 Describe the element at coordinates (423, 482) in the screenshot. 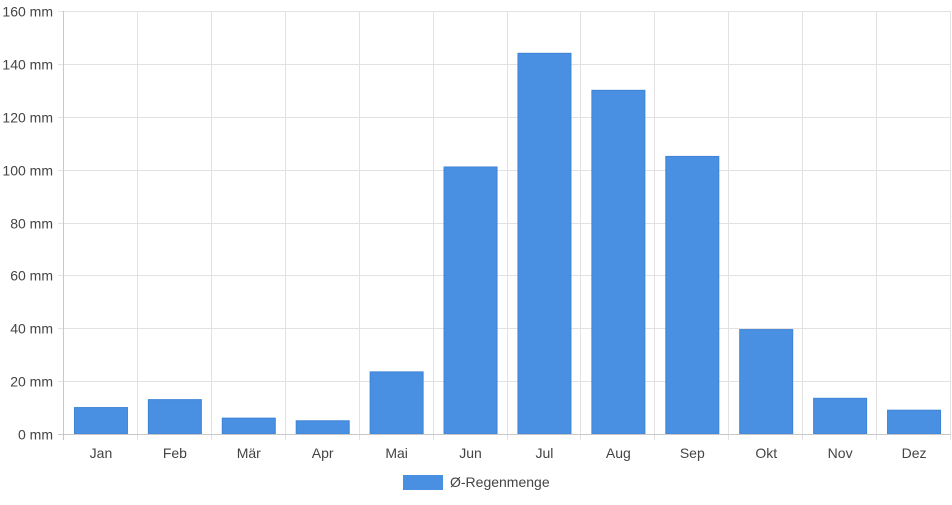

I see `legend-swatch` at that location.